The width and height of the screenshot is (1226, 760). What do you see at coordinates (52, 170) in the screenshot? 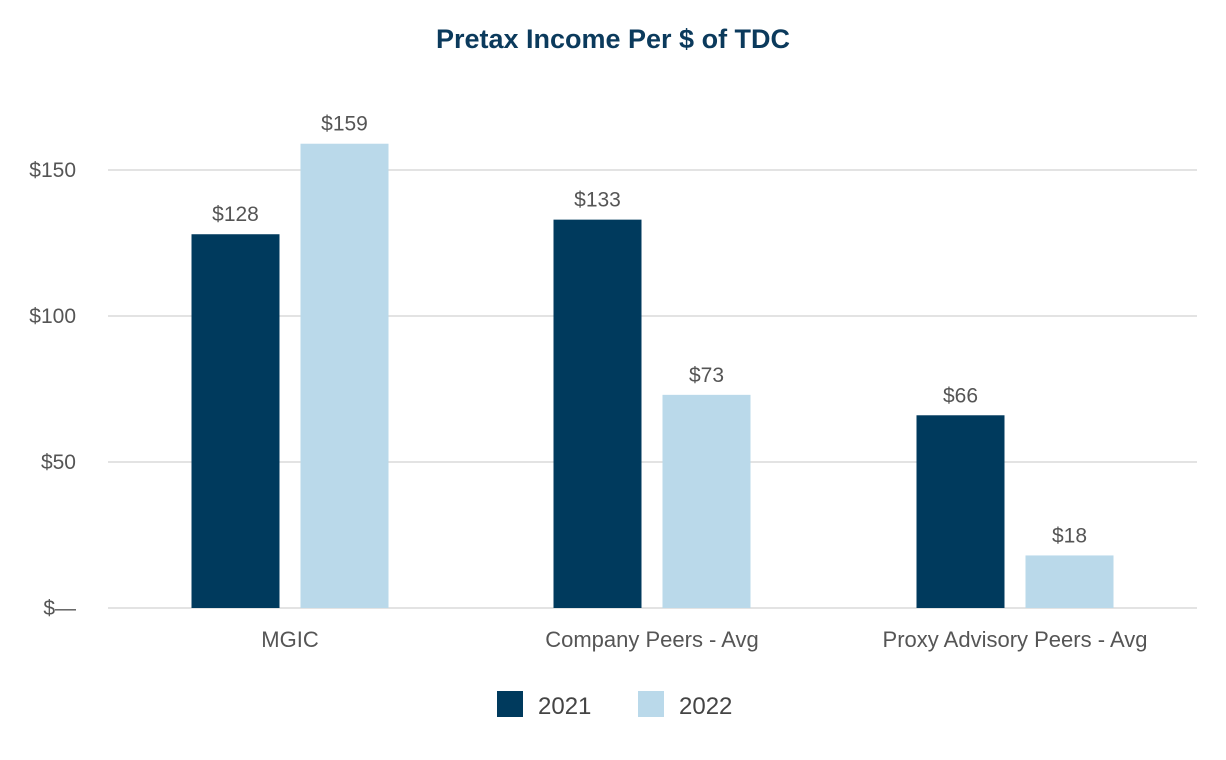
I see `y-tick-label: $150` at bounding box center [52, 170].